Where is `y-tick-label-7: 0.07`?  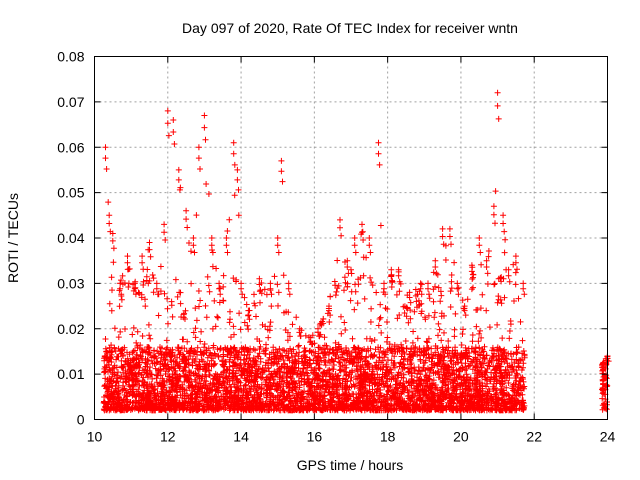
y-tick-label-7: 0.07 is located at coordinates (70, 102).